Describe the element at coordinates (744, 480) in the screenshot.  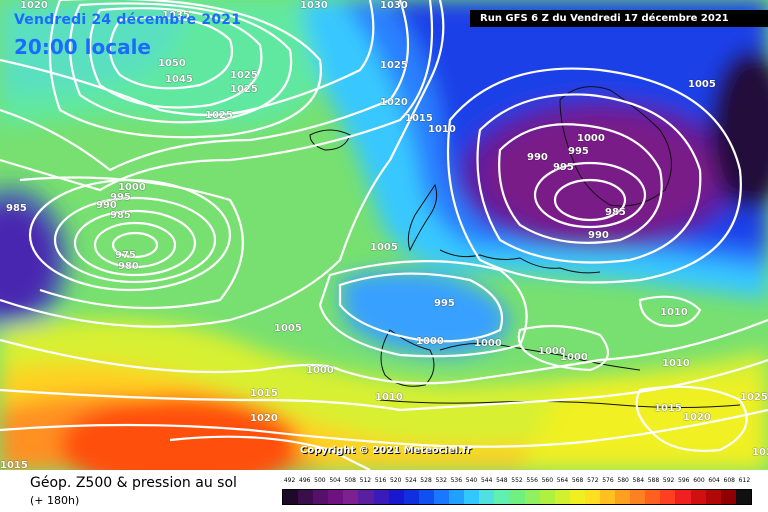
I see `legend-label: 612` at that location.